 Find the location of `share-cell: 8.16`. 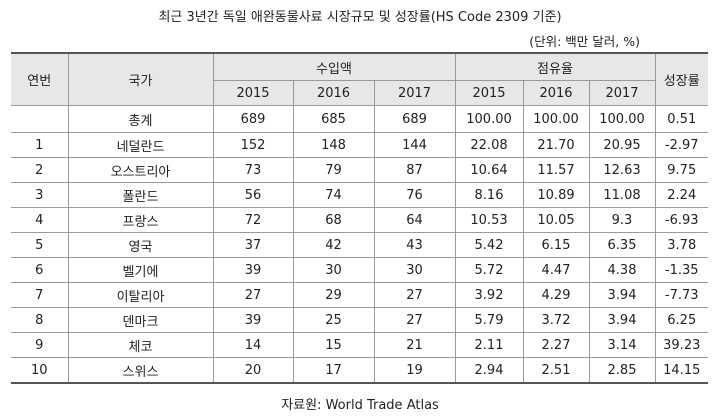

share-cell: 8.16 is located at coordinates (489, 195).